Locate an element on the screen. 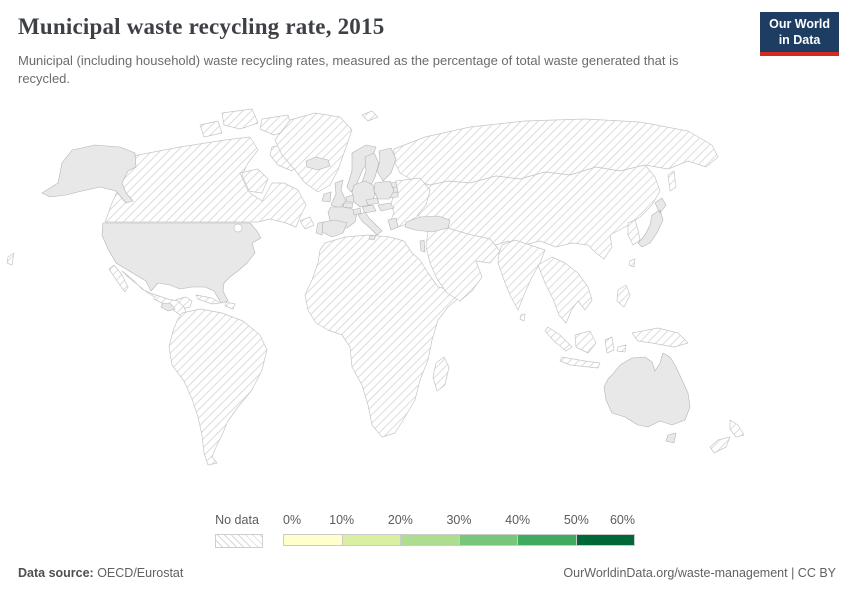 Image resolution: width=850 pixels, height=600 pixels. country-slovakia is located at coordinates (386, 207).